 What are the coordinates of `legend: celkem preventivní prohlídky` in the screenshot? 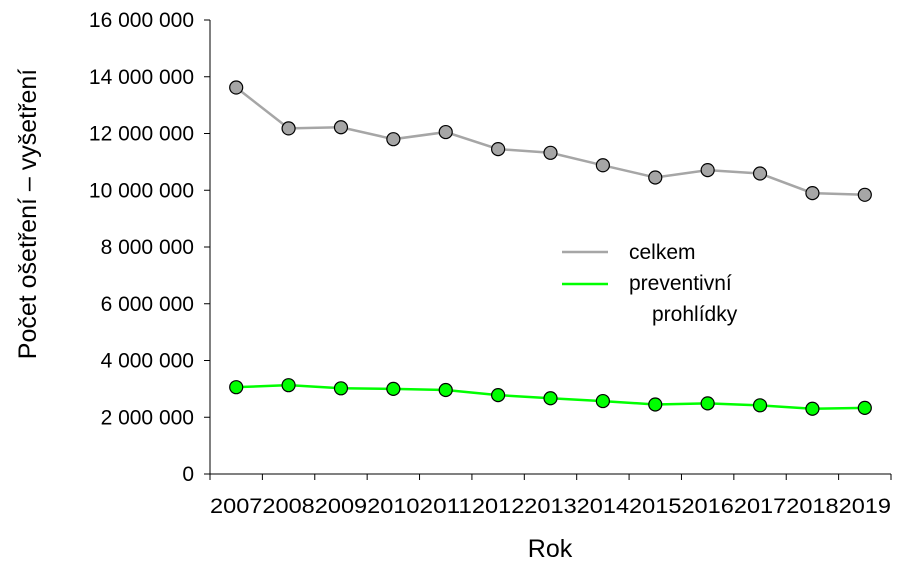 It's located at (650, 283).